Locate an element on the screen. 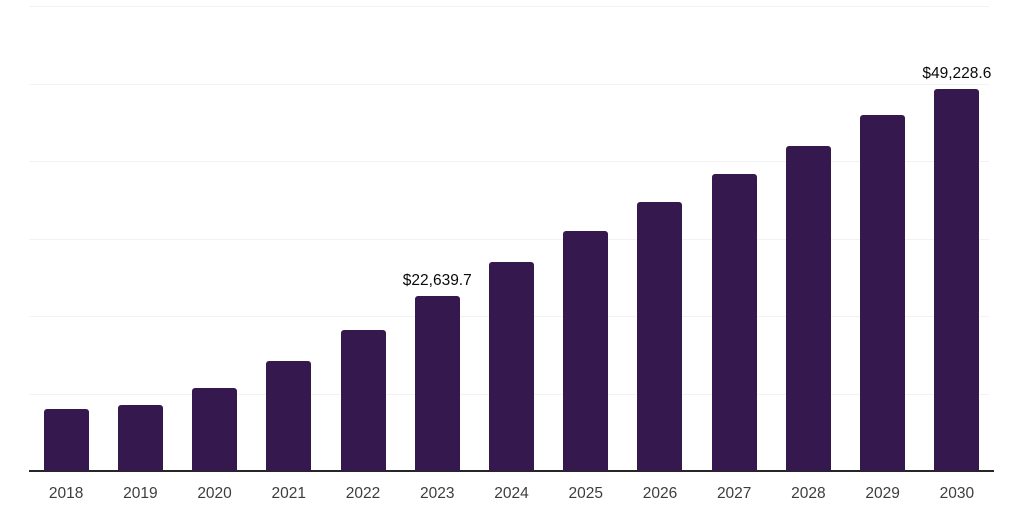 This screenshot has width=1024, height=512. bar-2021 is located at coordinates (289, 415).